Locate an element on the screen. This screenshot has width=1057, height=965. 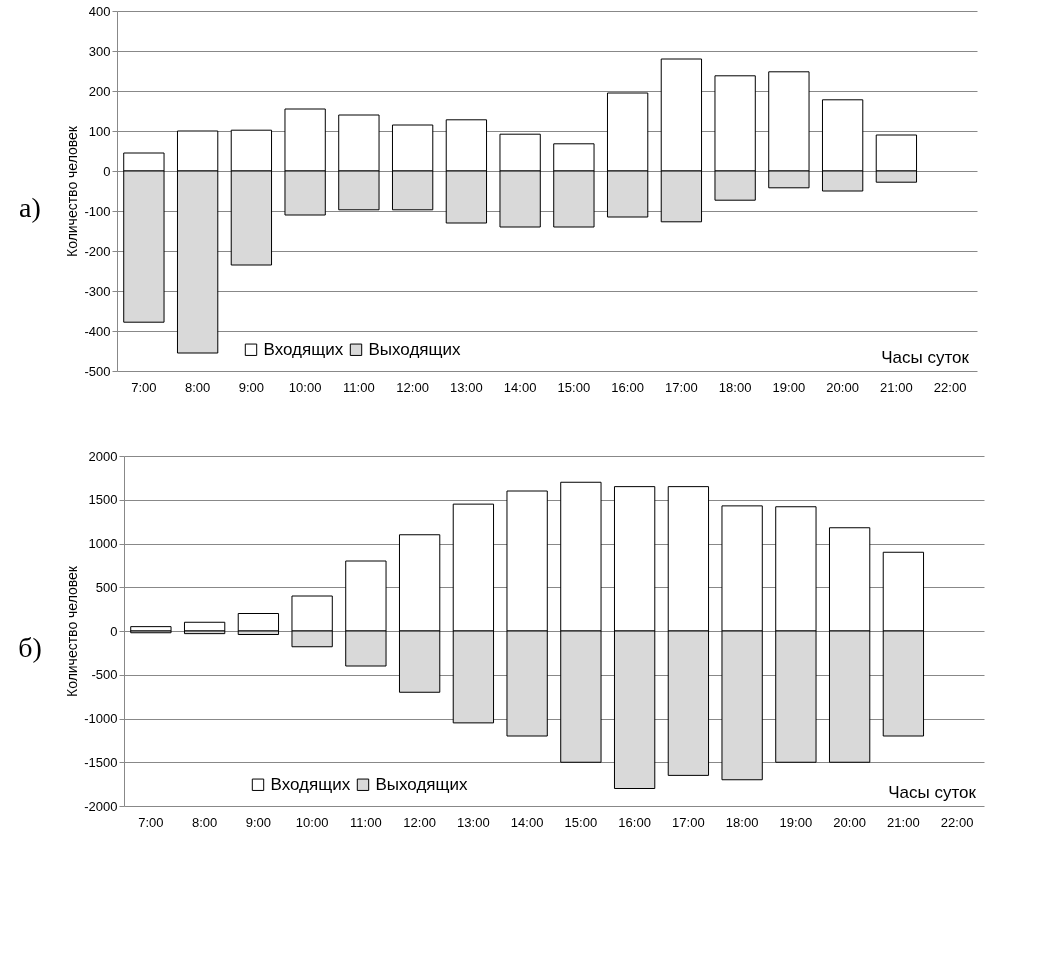
y-tick-label: -1500 is located at coordinates (101, 762).